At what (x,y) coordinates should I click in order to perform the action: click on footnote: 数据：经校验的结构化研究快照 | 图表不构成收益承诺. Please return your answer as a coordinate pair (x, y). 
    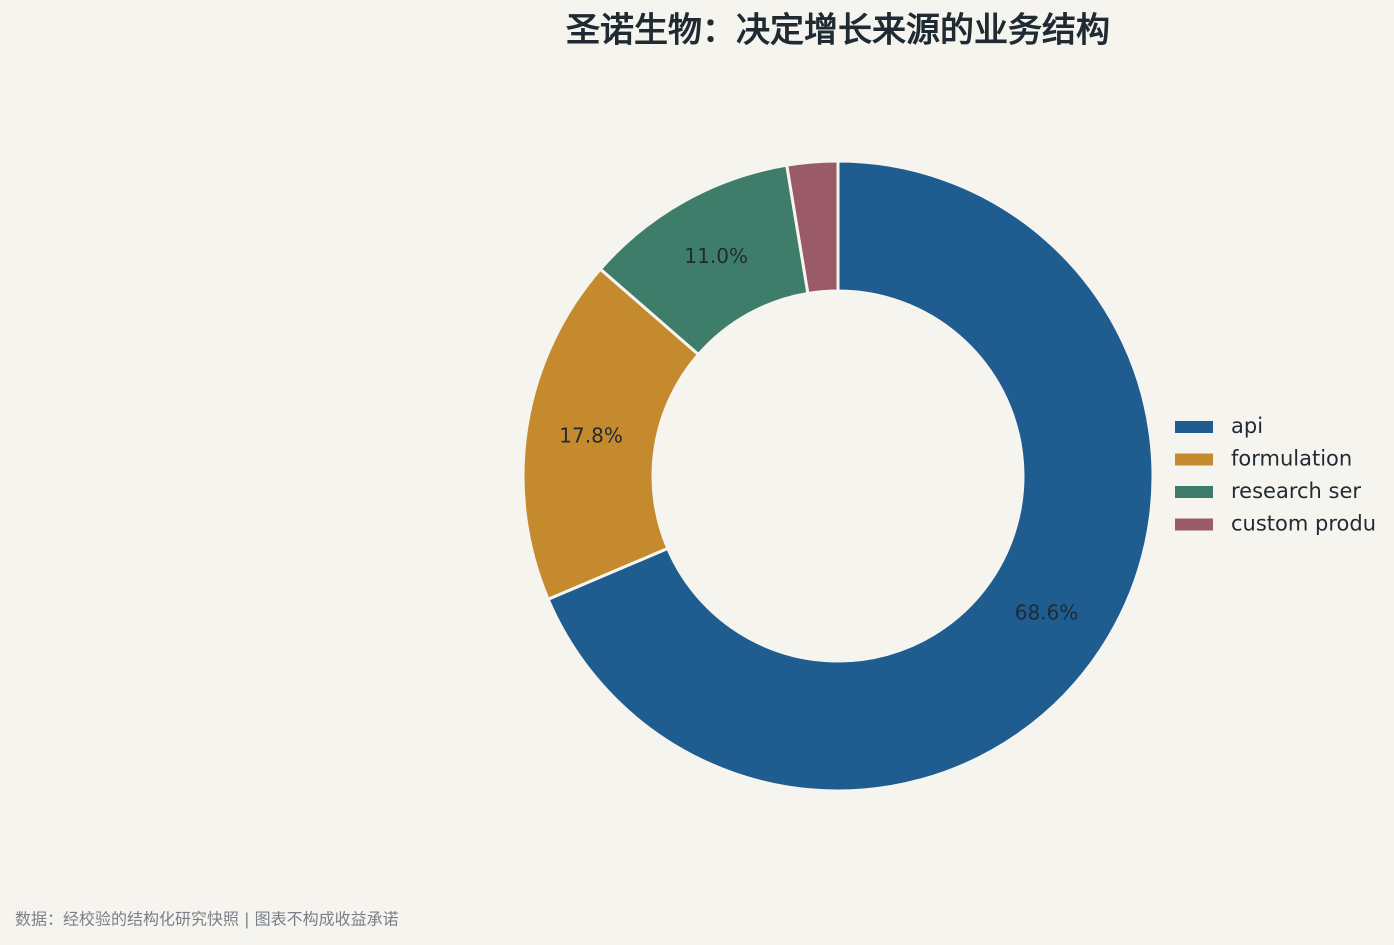
    Looking at the image, I should click on (207, 919).